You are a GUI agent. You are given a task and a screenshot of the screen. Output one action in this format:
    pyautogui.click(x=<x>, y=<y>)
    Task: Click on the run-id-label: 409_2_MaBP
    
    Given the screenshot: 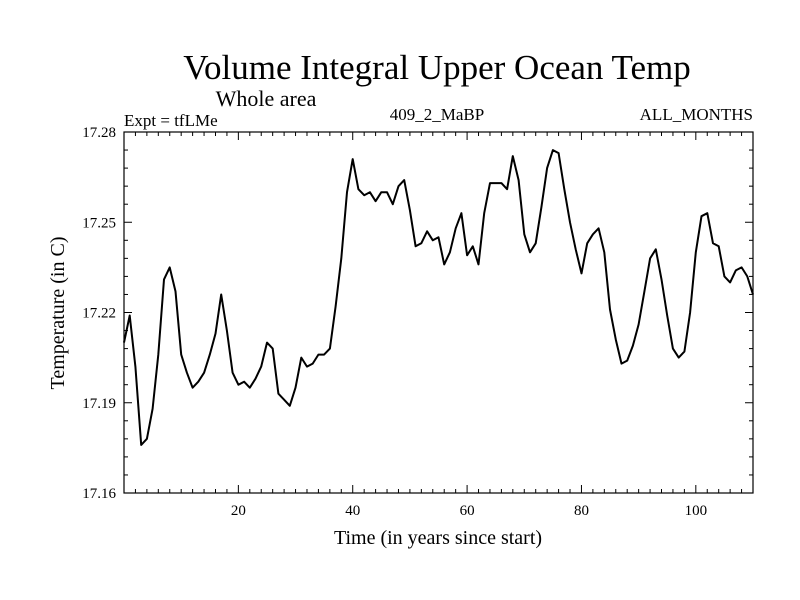 What is the action you would take?
    pyautogui.click(x=437, y=114)
    